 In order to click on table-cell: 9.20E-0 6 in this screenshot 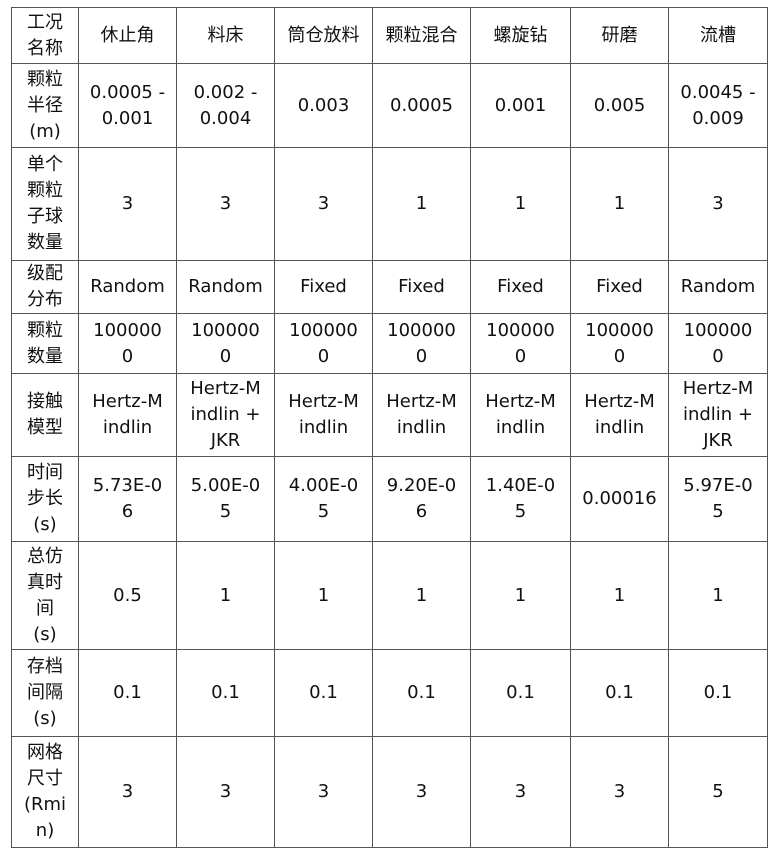, I will do `click(421, 499)`.